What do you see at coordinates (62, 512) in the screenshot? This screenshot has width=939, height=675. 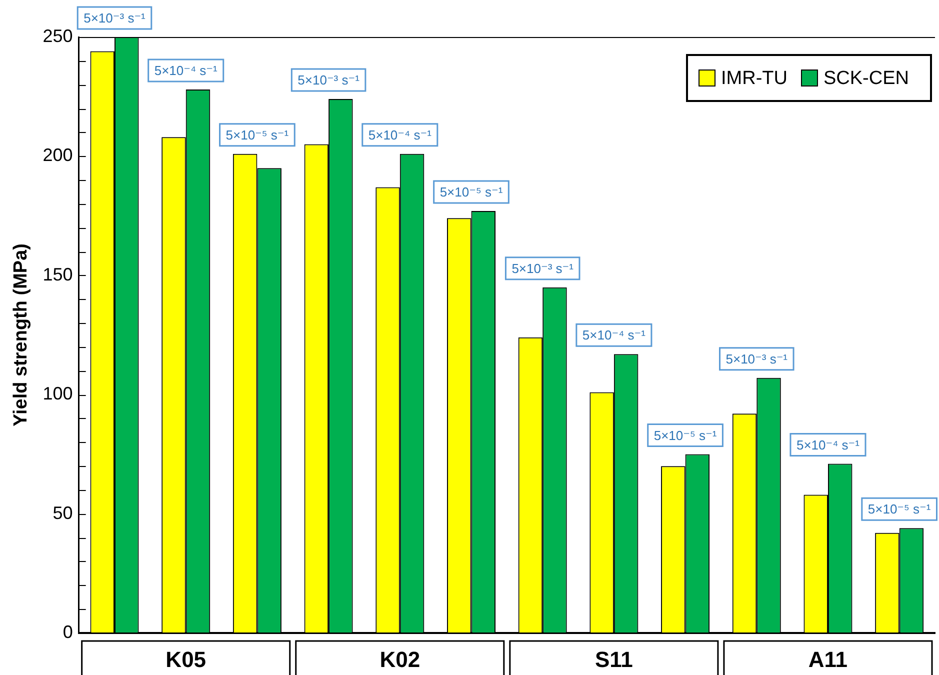 I see `y-tick-label: 50` at bounding box center [62, 512].